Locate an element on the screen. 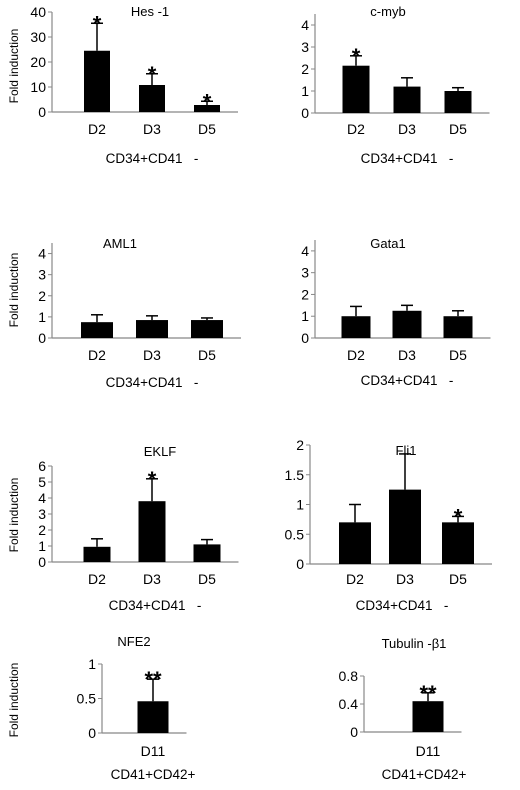  y-tick-label: 6 is located at coordinates (42, 466).